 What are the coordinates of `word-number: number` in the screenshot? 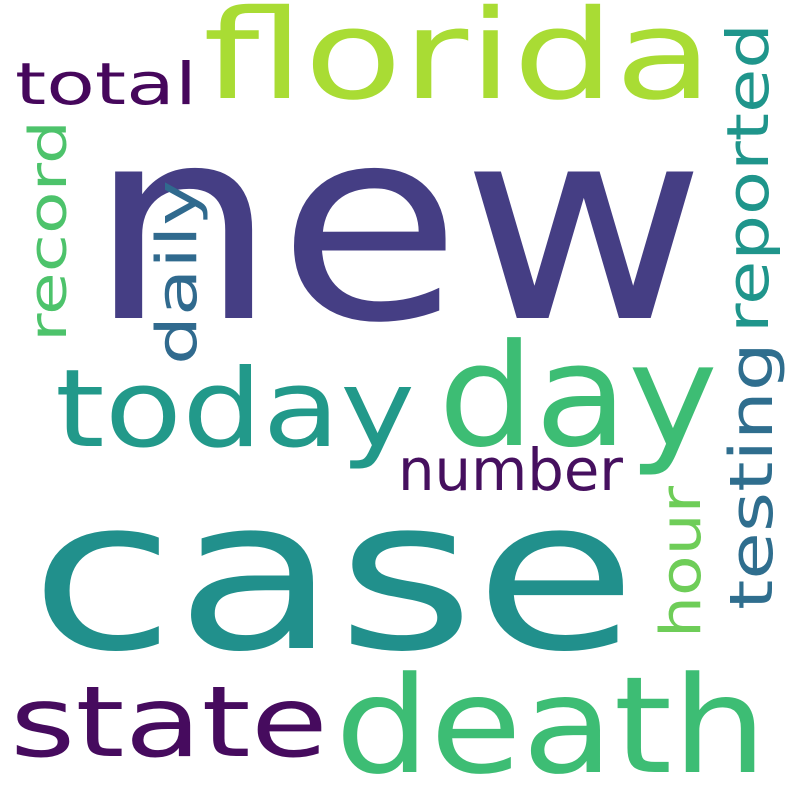 It's located at (510, 470).